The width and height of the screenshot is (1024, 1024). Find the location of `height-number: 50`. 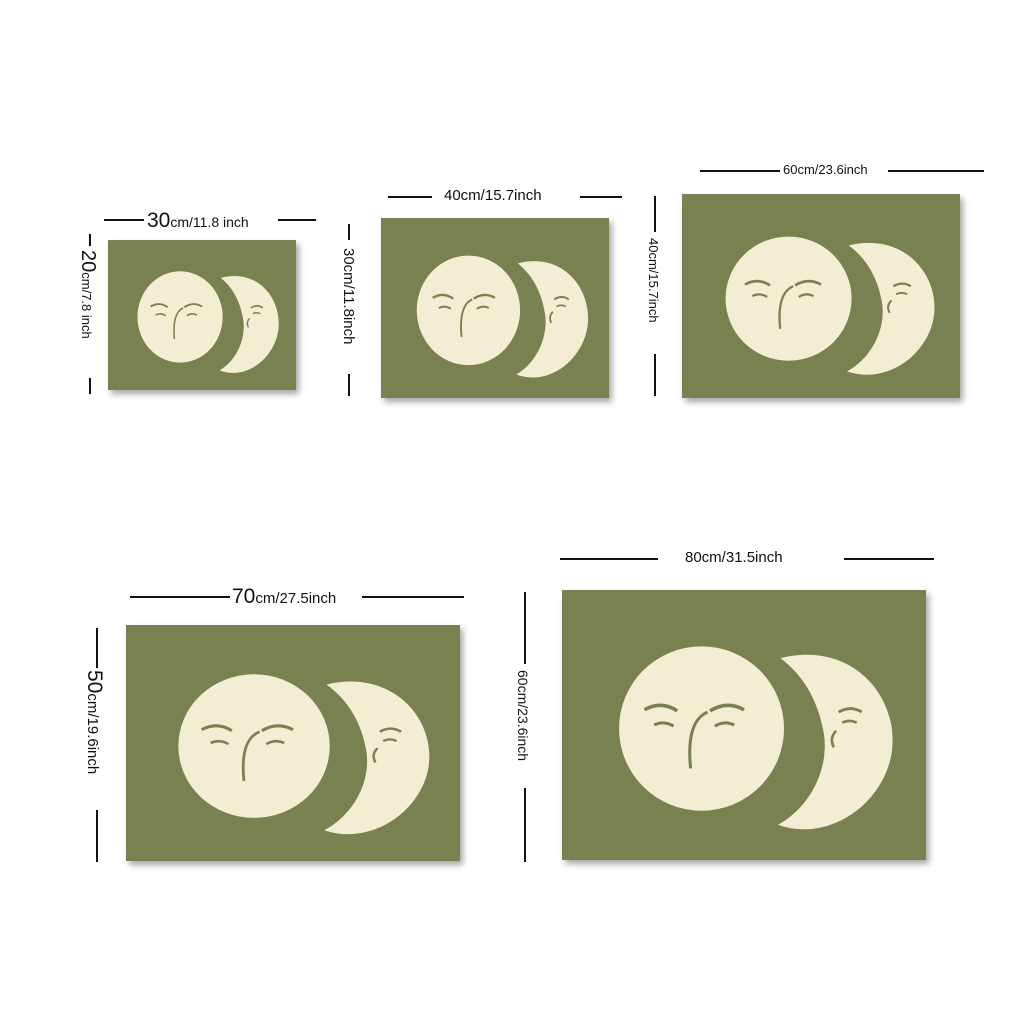

height-number: 50 is located at coordinates (94, 682).